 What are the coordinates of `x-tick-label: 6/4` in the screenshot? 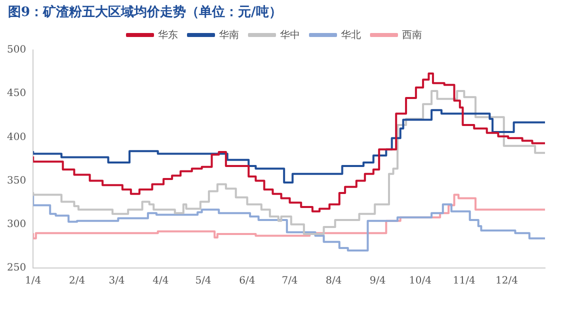 It's located at (247, 281).